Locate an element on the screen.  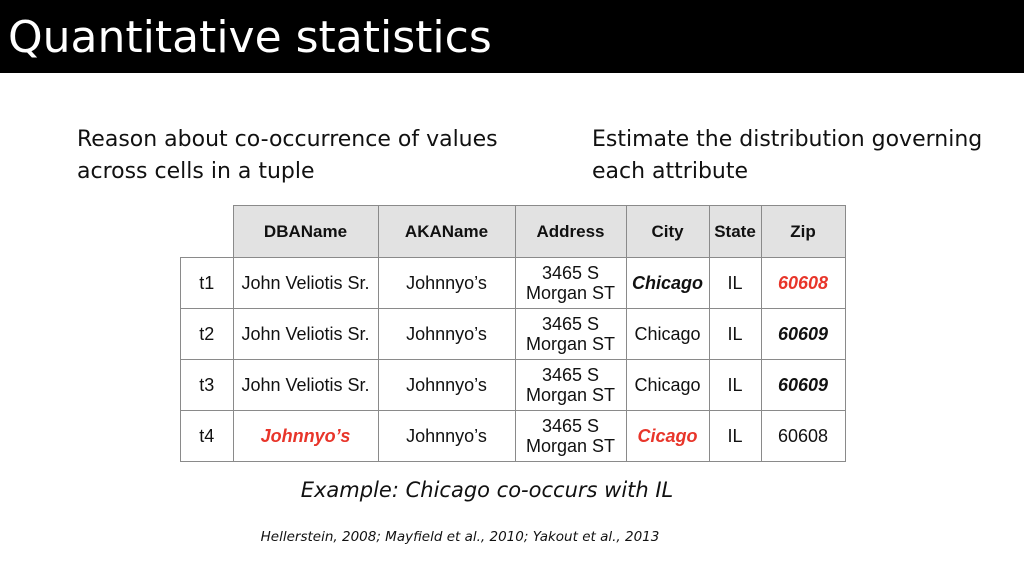
example-caption: Example: Chicago co-occurs with IL is located at coordinates (487, 490).